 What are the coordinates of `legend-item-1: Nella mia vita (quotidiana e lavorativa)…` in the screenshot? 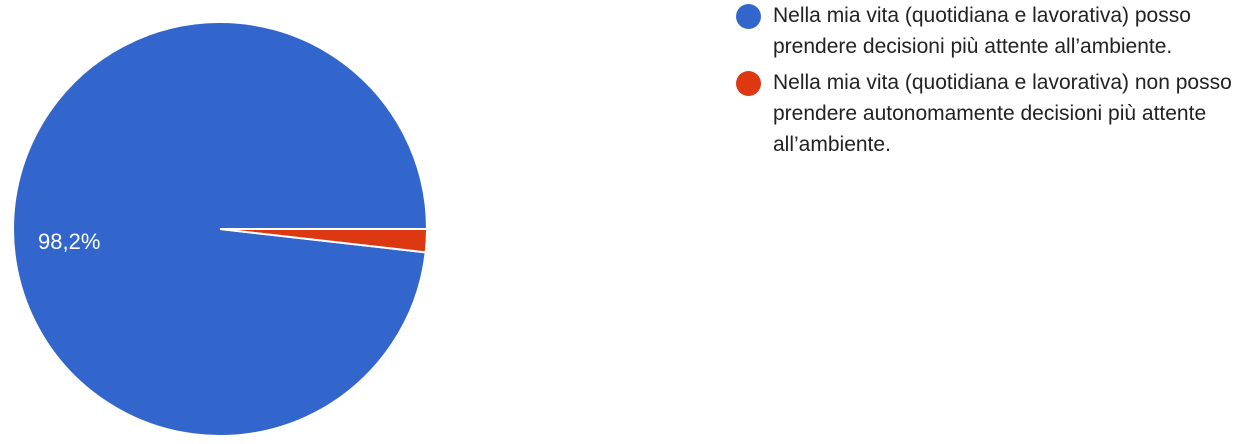 It's located at (992, 113).